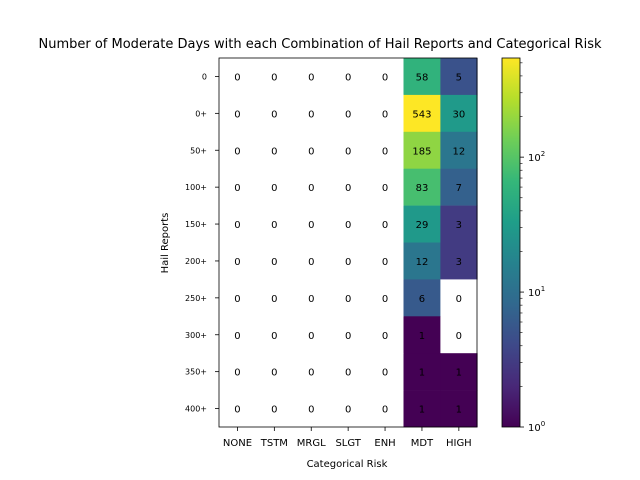  What do you see at coordinates (198, 150) in the screenshot?
I see `y-tick-label: 50+` at bounding box center [198, 150].